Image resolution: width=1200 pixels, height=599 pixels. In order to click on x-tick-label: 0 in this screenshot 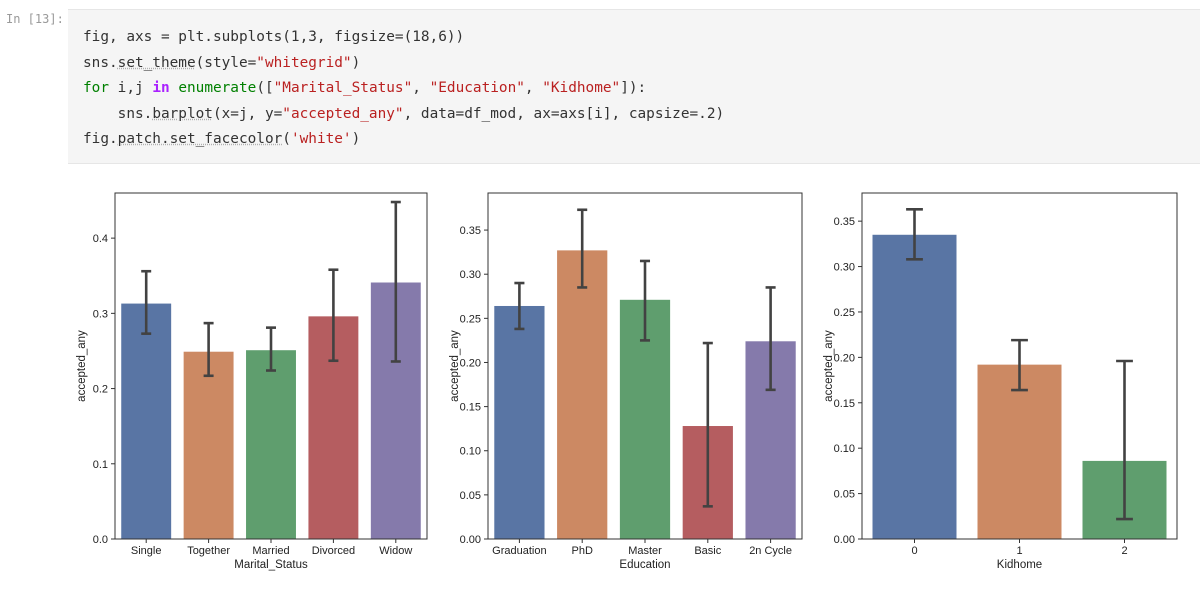, I will do `click(914, 551)`.